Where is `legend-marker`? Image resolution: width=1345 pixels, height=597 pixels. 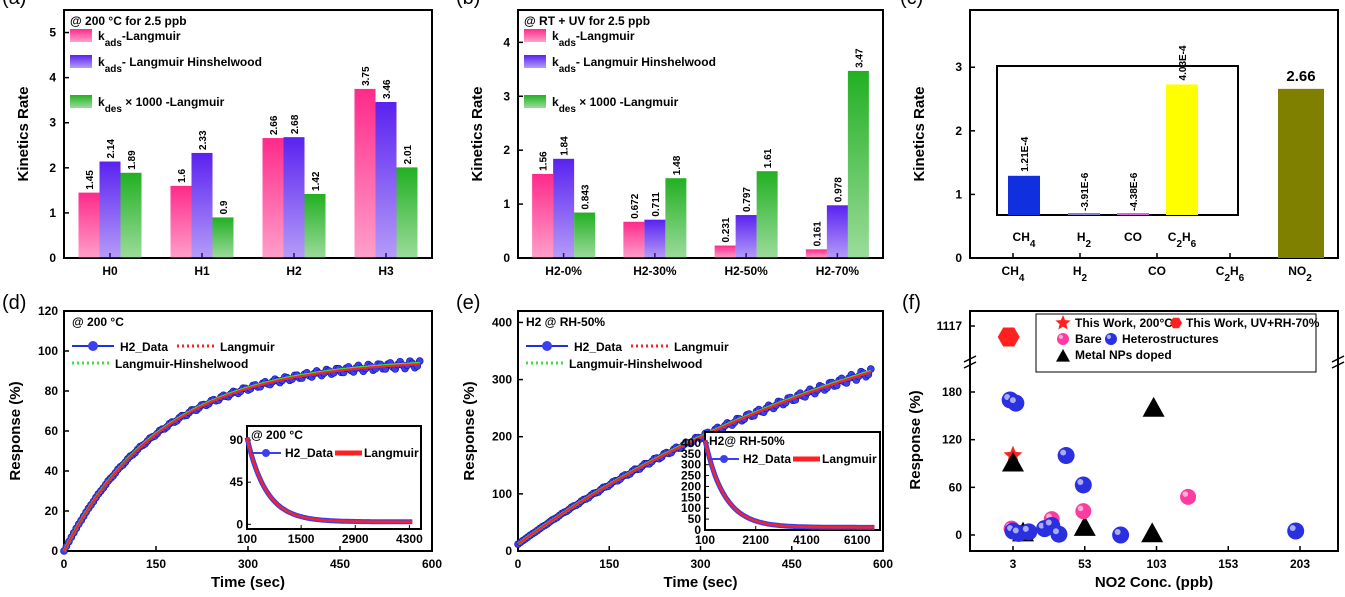 legend-marker is located at coordinates (93, 346).